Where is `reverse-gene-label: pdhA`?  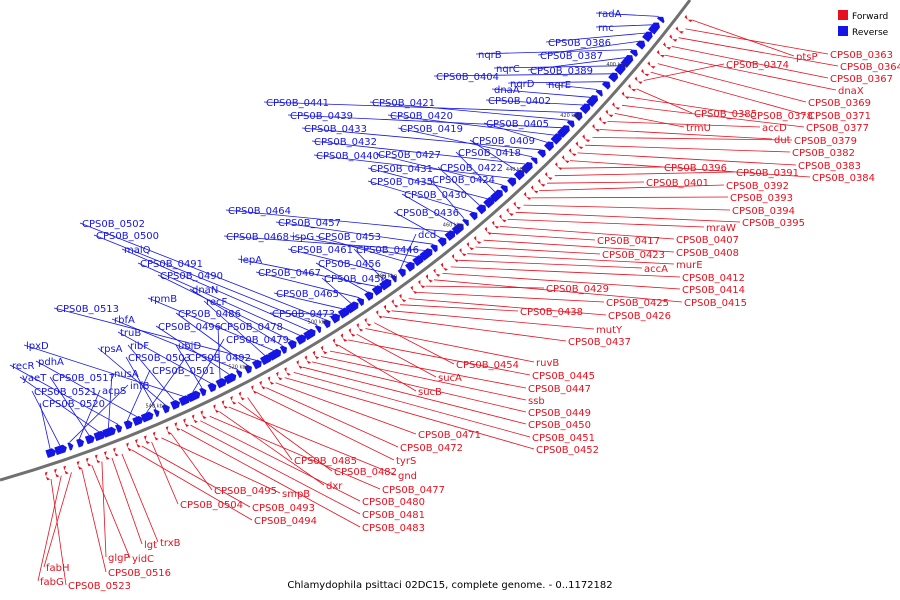 reverse-gene-label: pdhA is located at coordinates (51, 362).